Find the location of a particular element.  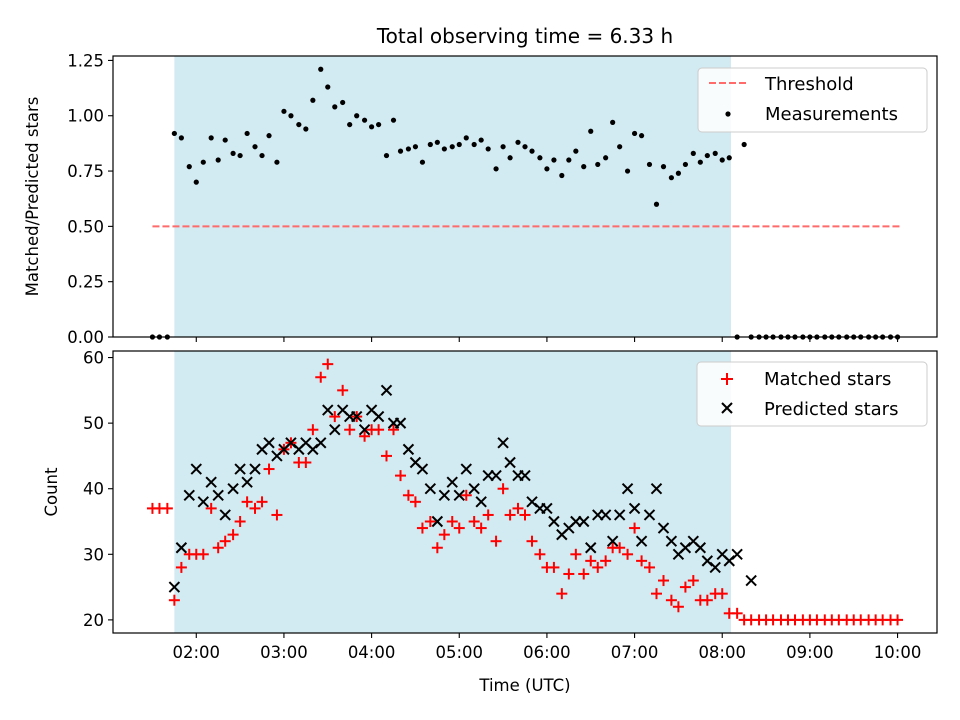

top-legend: Threshold Measurements is located at coordinates (812, 100).